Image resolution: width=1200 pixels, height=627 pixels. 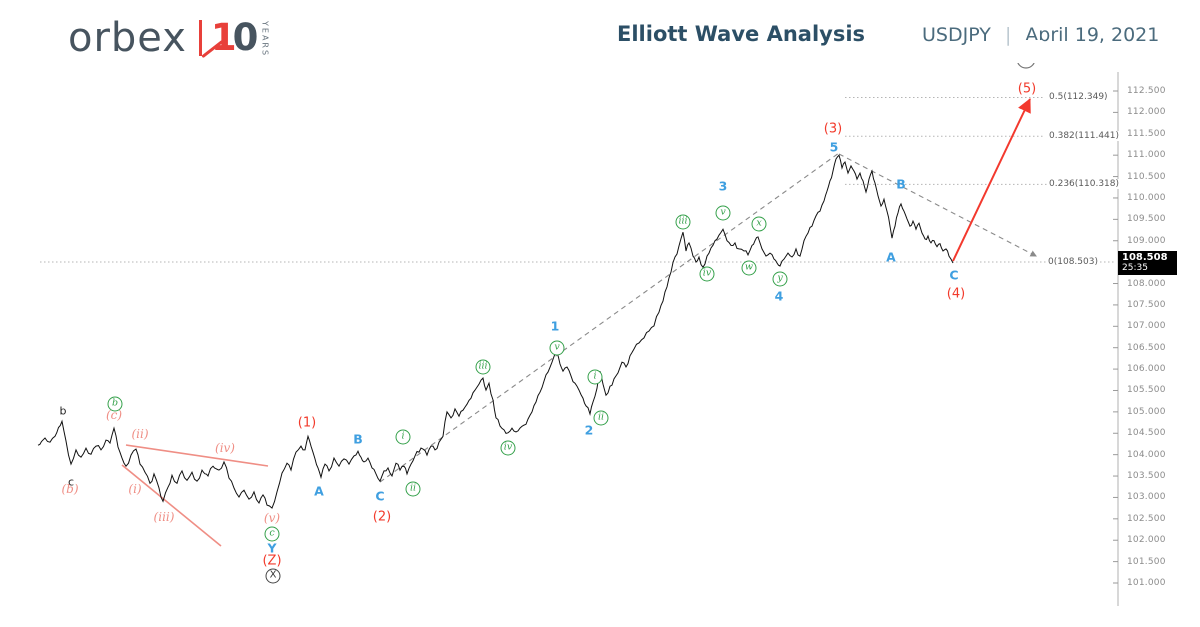 What do you see at coordinates (272, 534) in the screenshot?
I see `wave-label-c-green-circled: c` at bounding box center [272, 534].